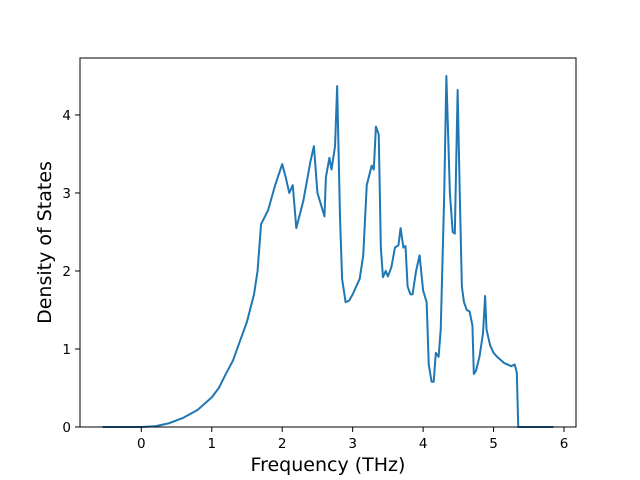  I want to click on x-tick-label: 4, so click(423, 444).